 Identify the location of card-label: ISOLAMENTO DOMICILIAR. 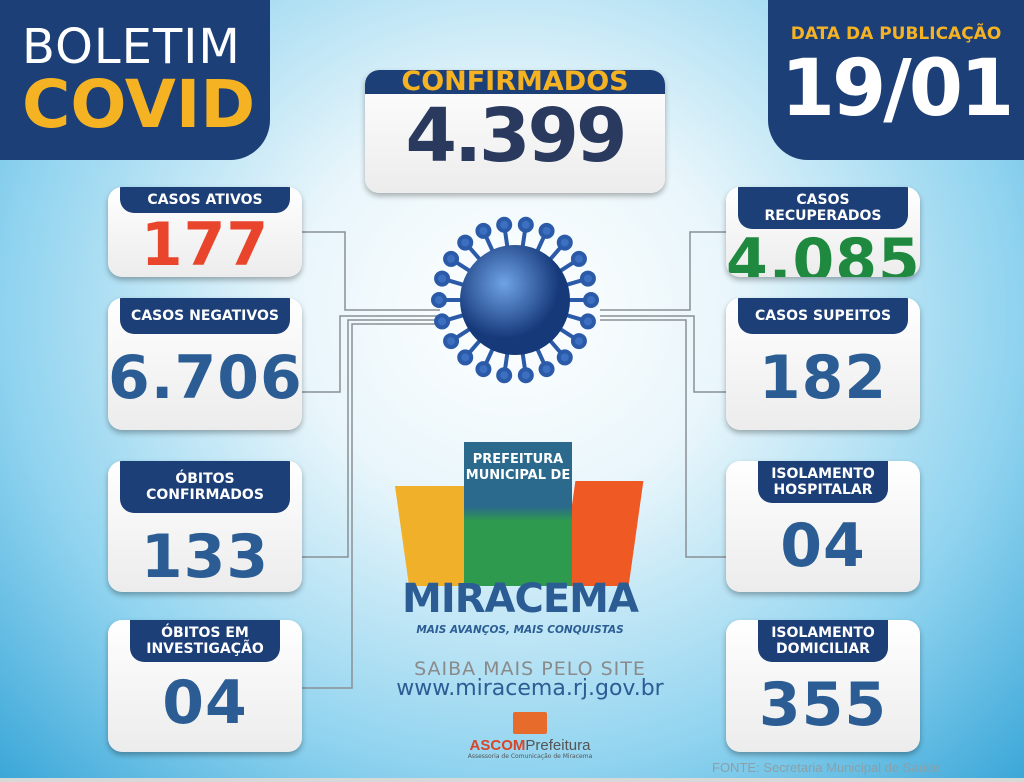
(823, 641).